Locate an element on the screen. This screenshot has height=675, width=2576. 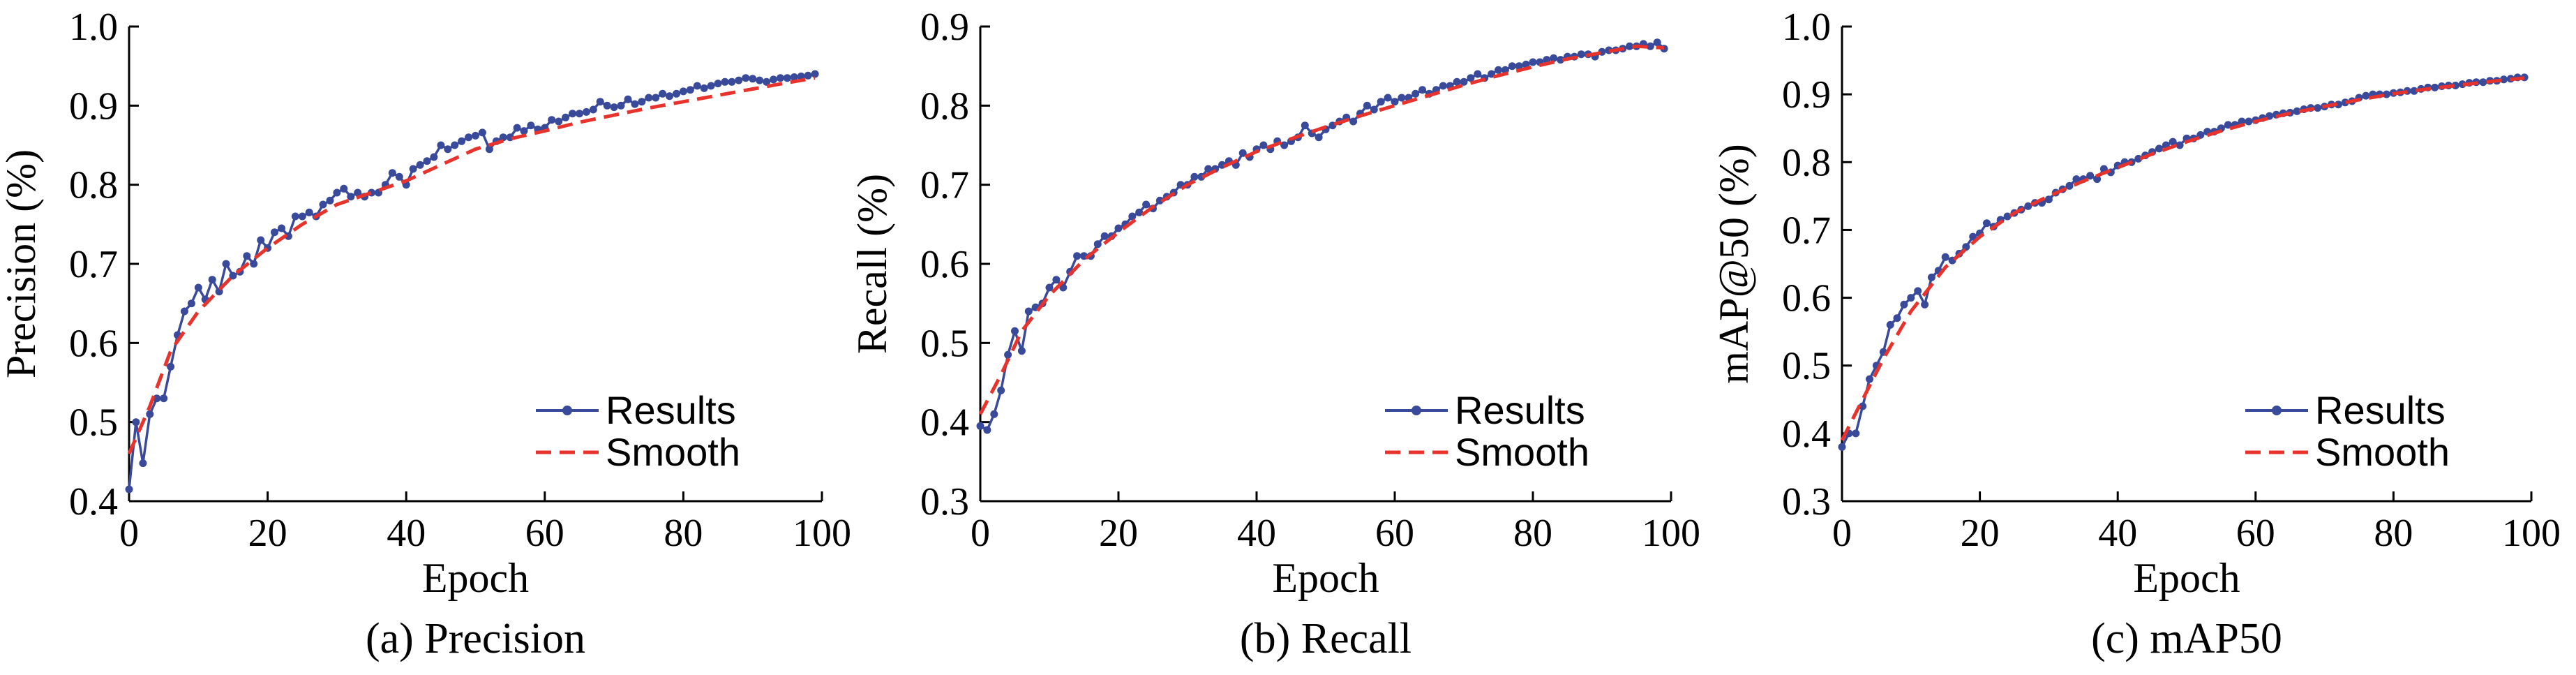
legend-results-marker is located at coordinates (2277, 411).